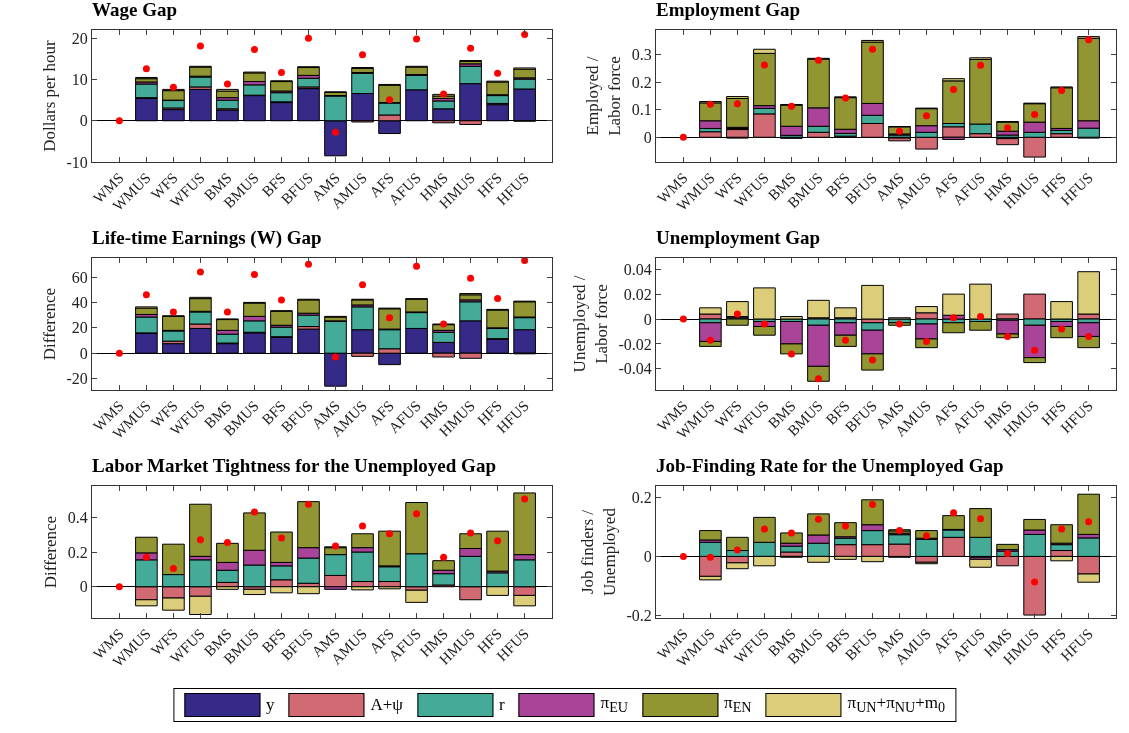 Image resolution: width=1129 pixels, height=733 pixels. I want to click on legend-label: π$_{EU}$, so click(614, 705).